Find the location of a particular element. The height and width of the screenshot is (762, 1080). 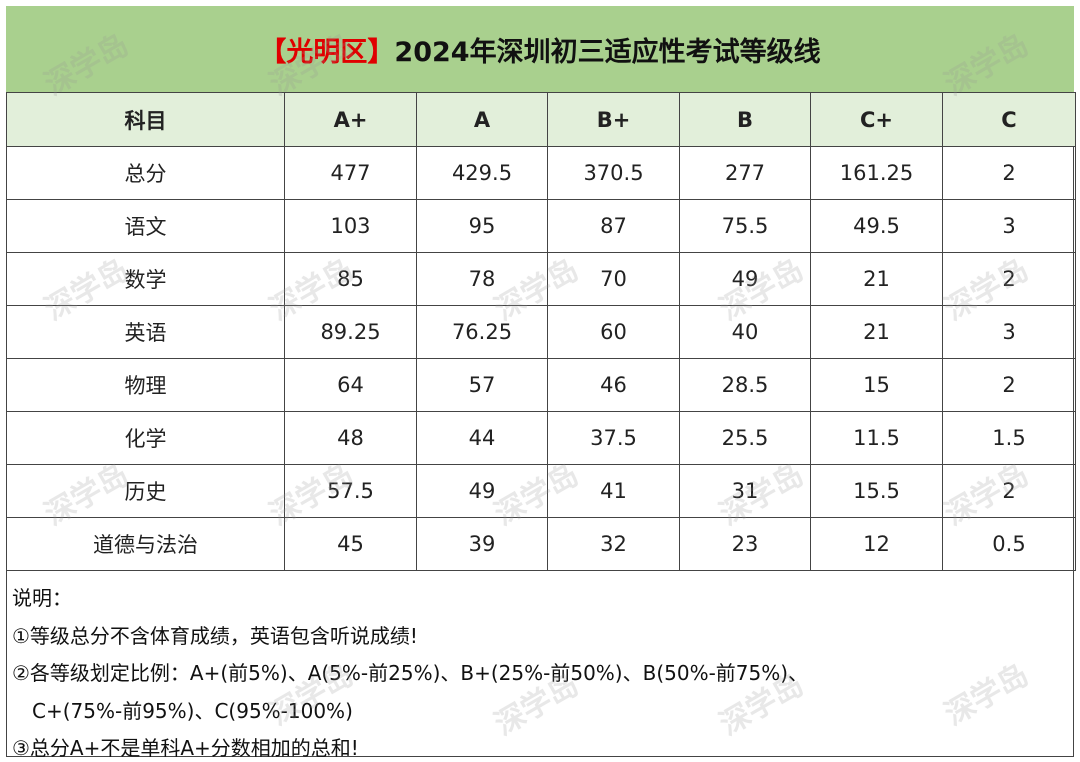

subject-cell: 化学 is located at coordinates (145, 438).